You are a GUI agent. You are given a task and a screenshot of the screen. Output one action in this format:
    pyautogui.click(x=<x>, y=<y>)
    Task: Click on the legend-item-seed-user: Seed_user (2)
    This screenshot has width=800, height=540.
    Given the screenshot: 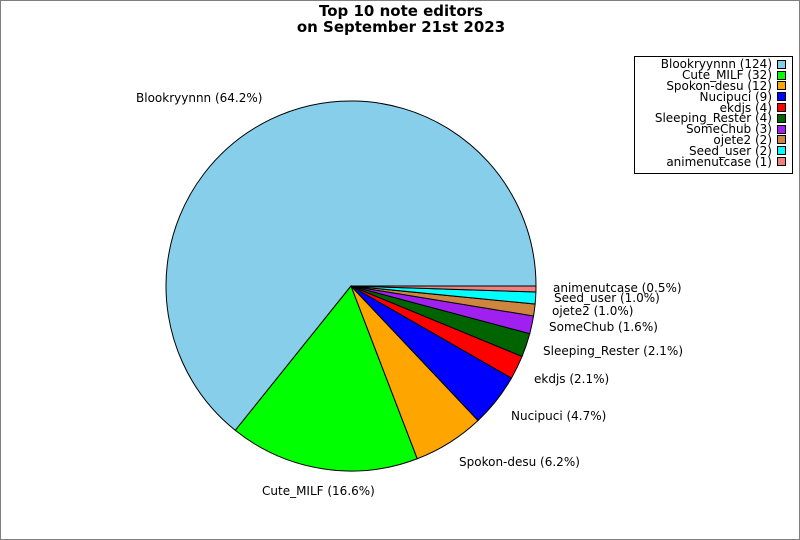 What is the action you would take?
    pyautogui.click(x=710, y=150)
    